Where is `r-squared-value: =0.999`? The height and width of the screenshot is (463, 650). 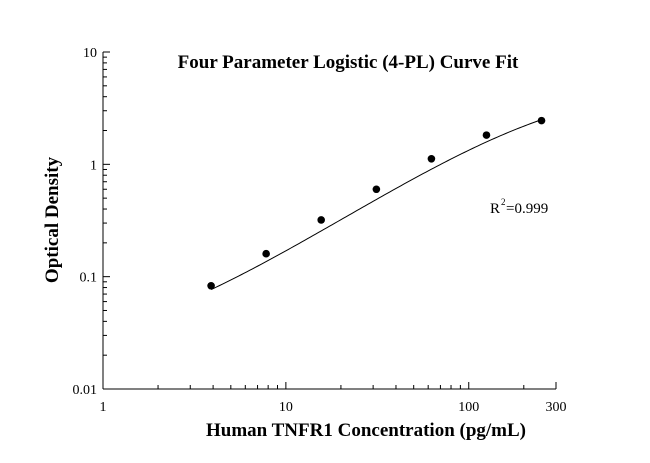 r-squared-value: =0.999 is located at coordinates (527, 209).